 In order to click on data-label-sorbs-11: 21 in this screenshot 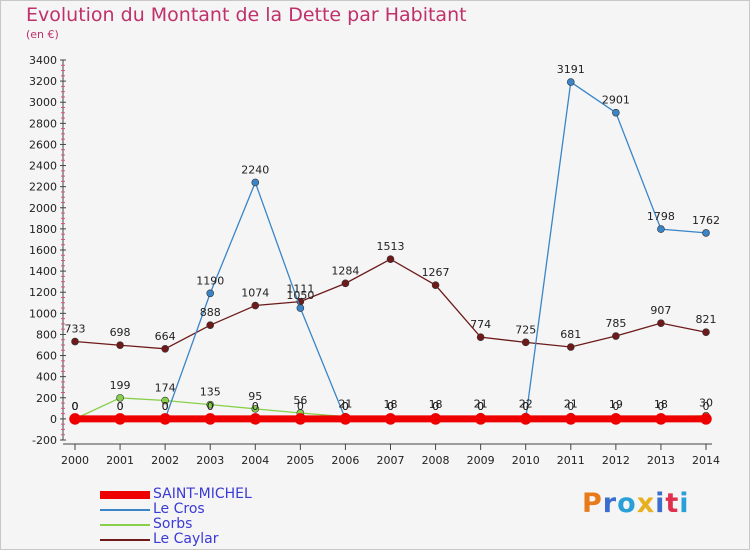, I will do `click(571, 404)`.